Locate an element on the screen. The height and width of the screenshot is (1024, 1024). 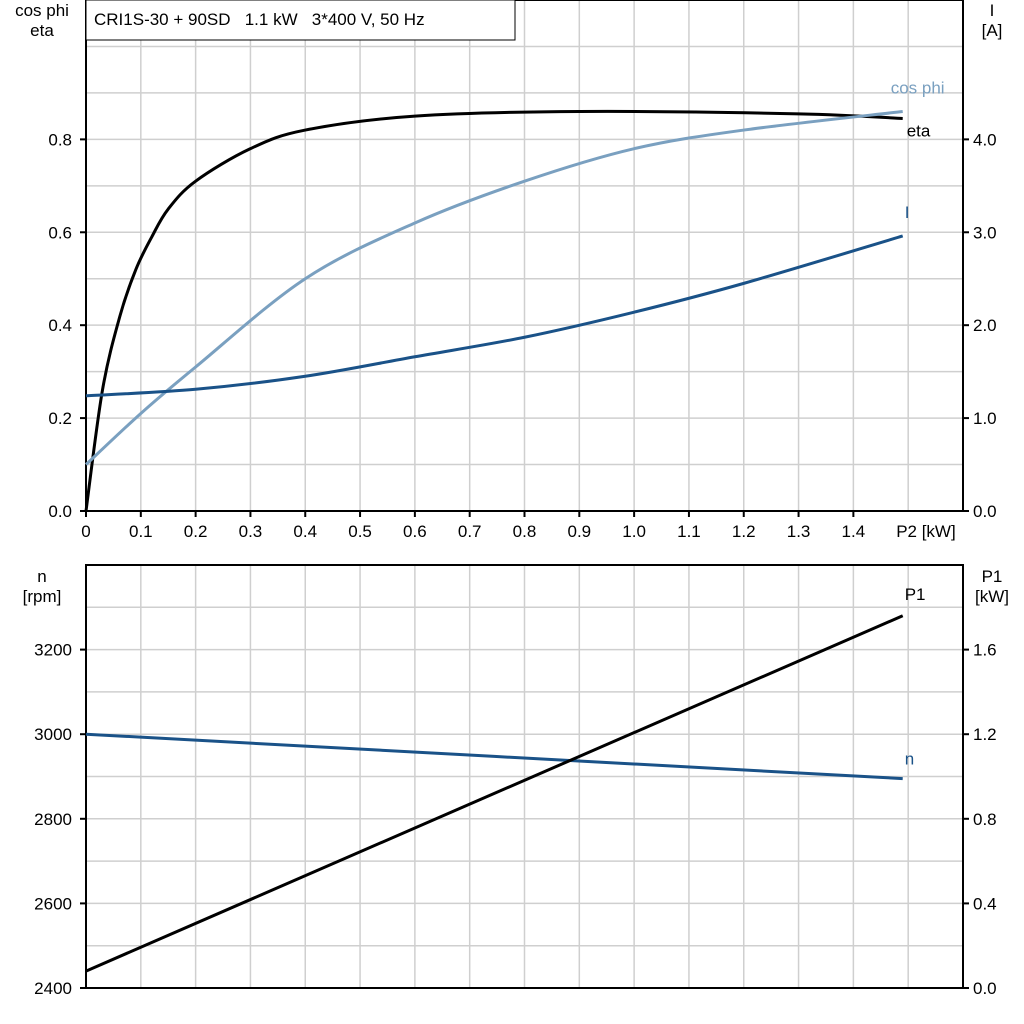
x-tick-label: 1.2 is located at coordinates (744, 531).